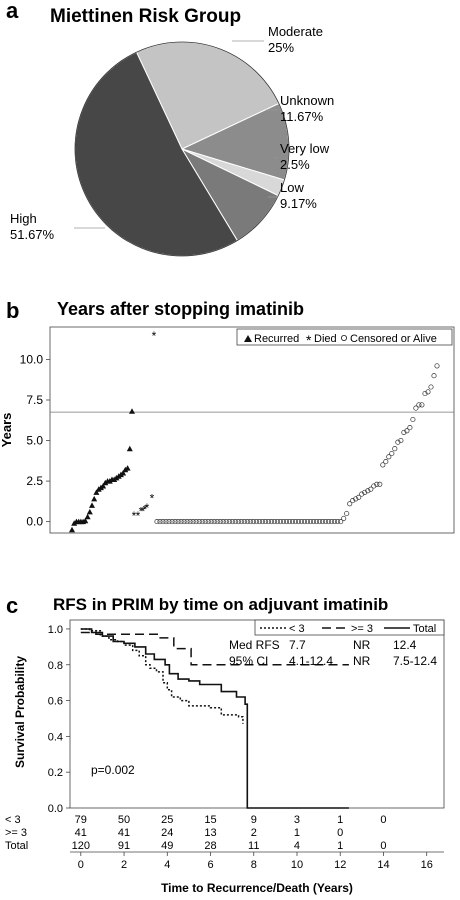 The image size is (460, 900). Describe the element at coordinates (210, 833) in the screenshot. I see `risk-count: 13` at that location.